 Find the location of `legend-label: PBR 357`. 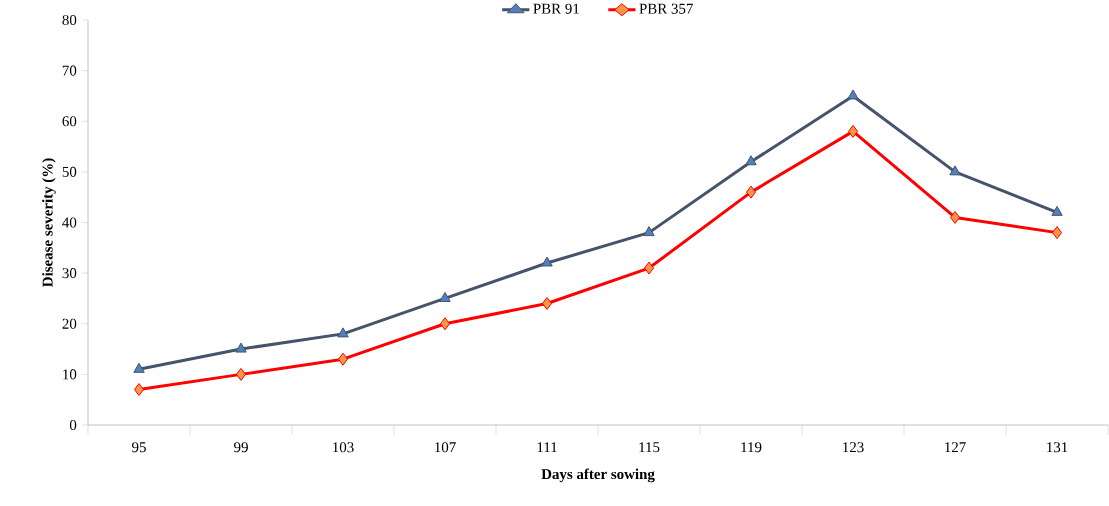

legend-label: PBR 357 is located at coordinates (666, 8).